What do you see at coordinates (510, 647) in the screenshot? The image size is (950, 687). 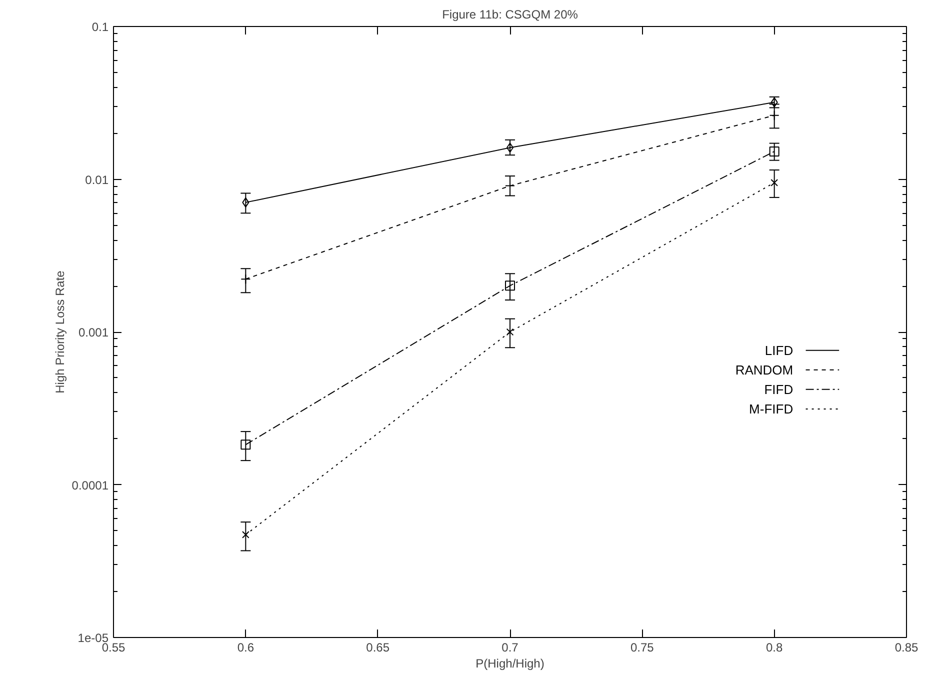 I see `x-tick-label: 0.7` at bounding box center [510, 647].